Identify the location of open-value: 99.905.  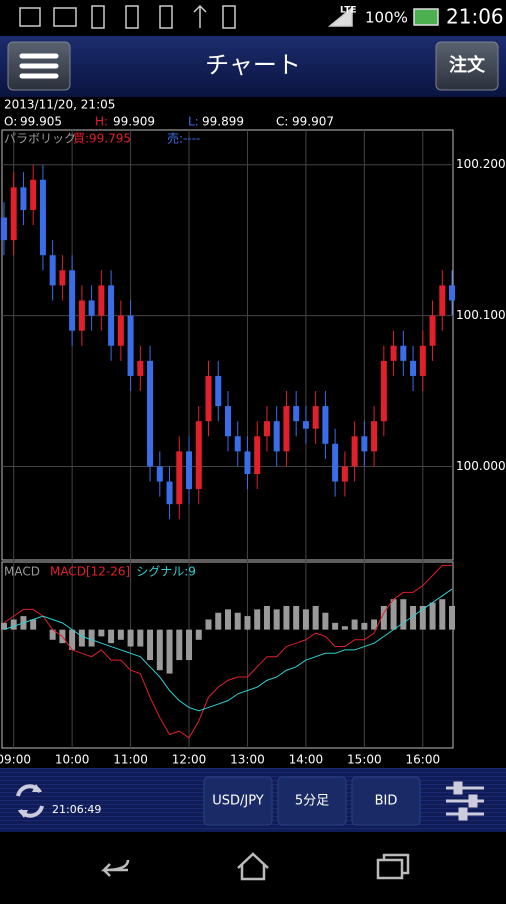
(41, 122).